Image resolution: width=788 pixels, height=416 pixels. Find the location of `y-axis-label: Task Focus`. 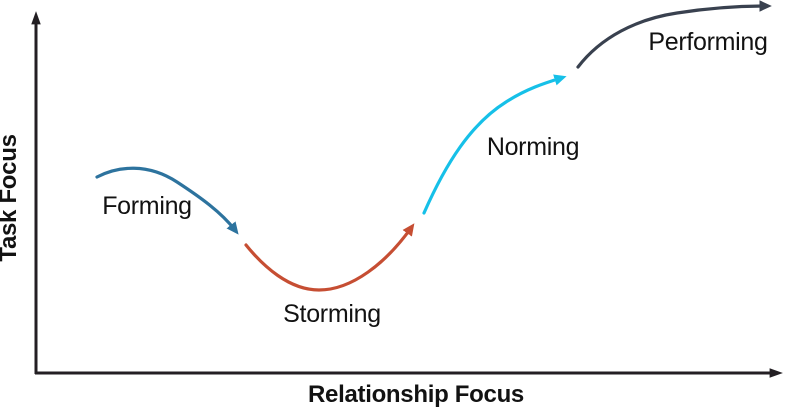

y-axis-label: Task Focus is located at coordinates (11, 197).